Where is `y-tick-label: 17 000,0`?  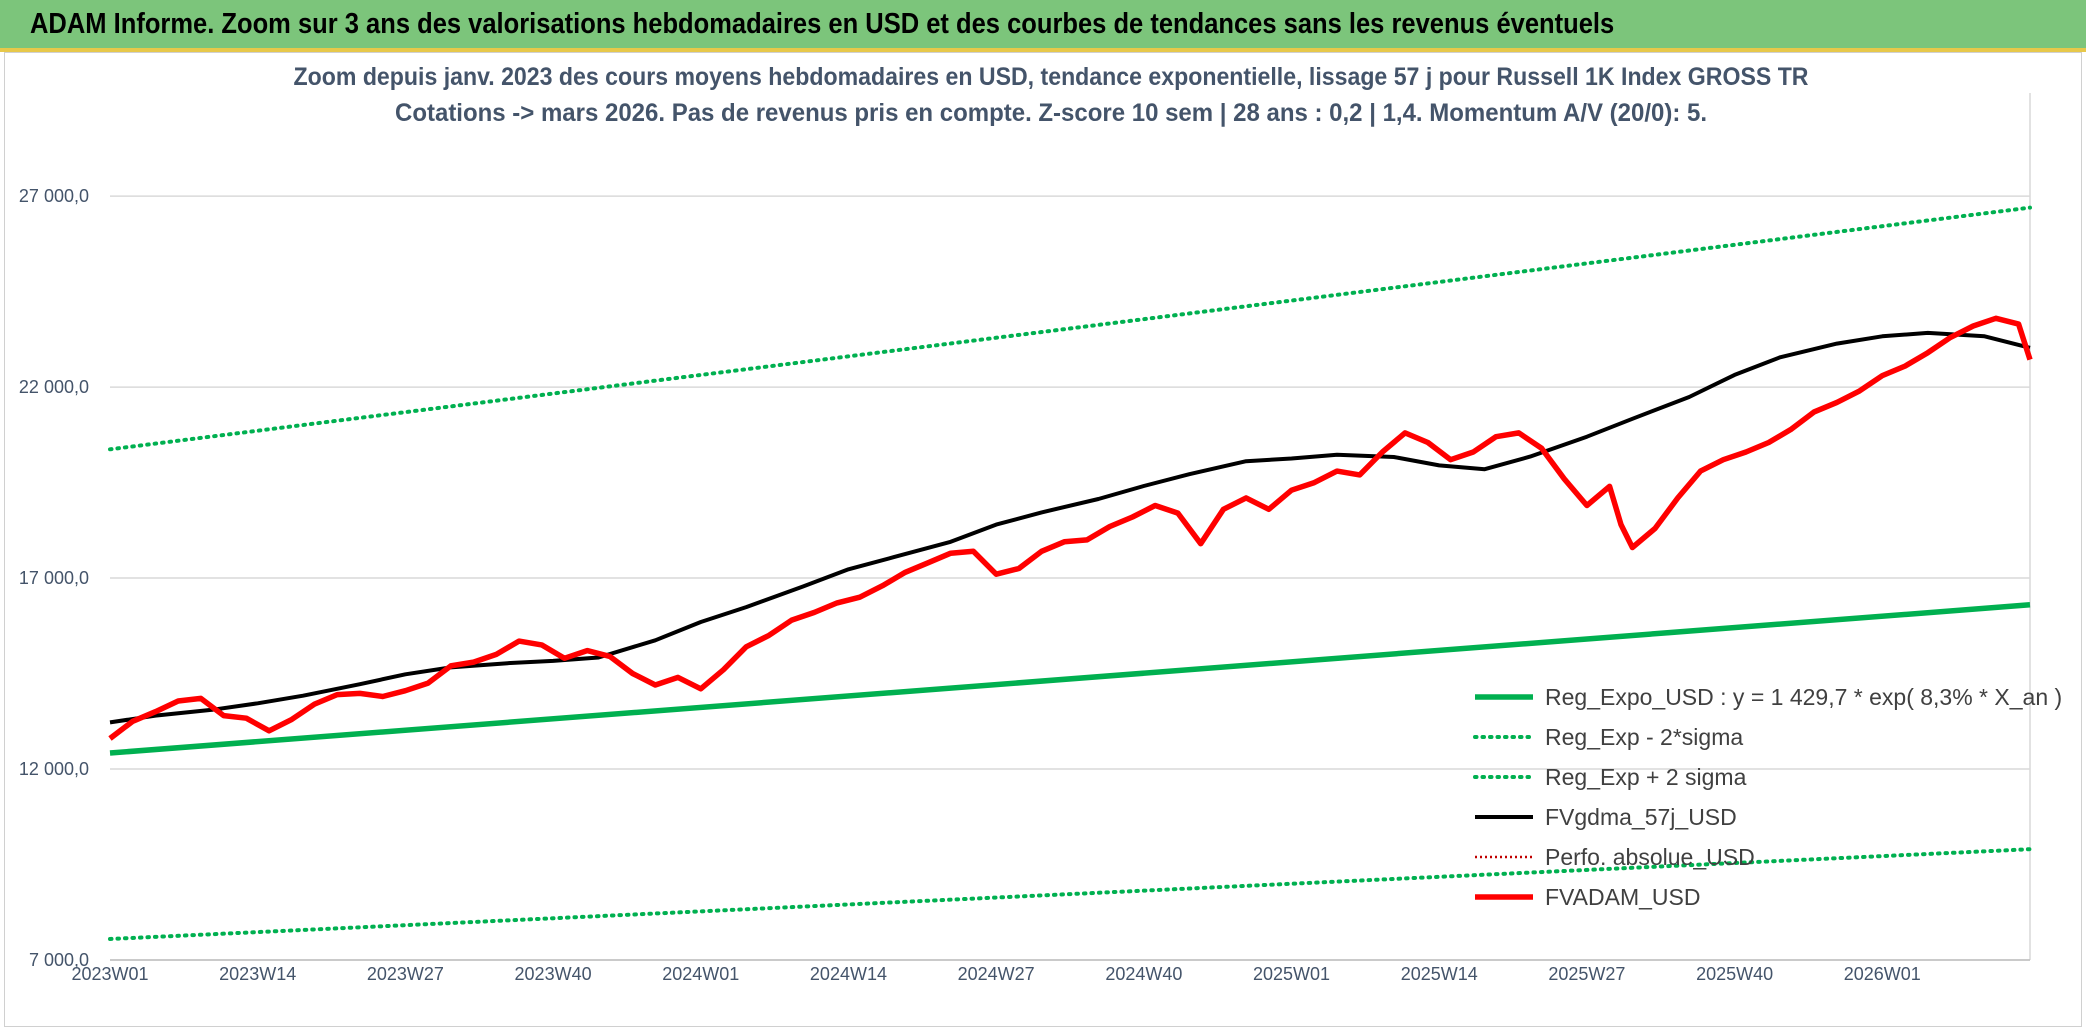 y-tick-label: 17 000,0 is located at coordinates (54, 578).